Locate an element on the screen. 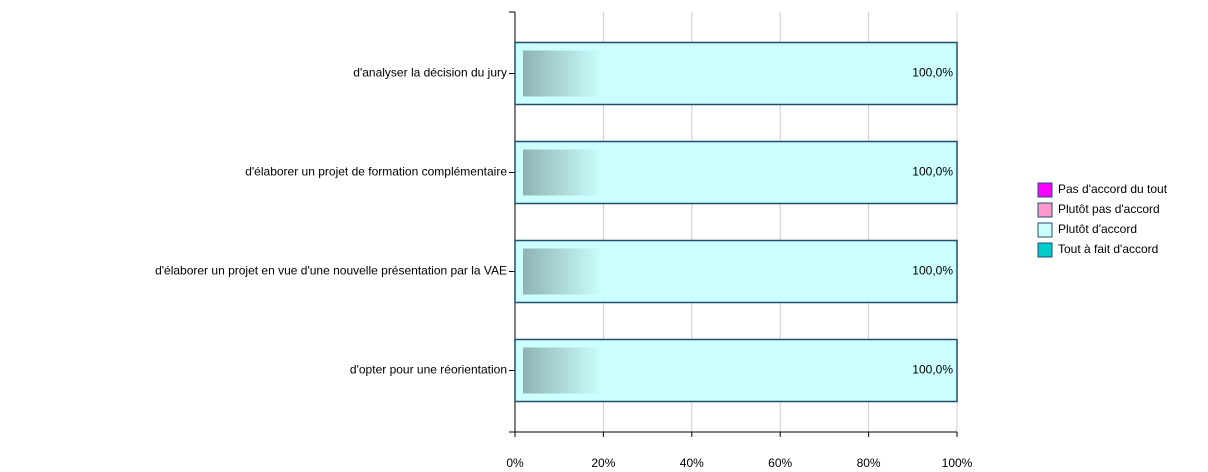 This screenshot has height=472, width=1208. x-tick-label: 20% is located at coordinates (603, 463).